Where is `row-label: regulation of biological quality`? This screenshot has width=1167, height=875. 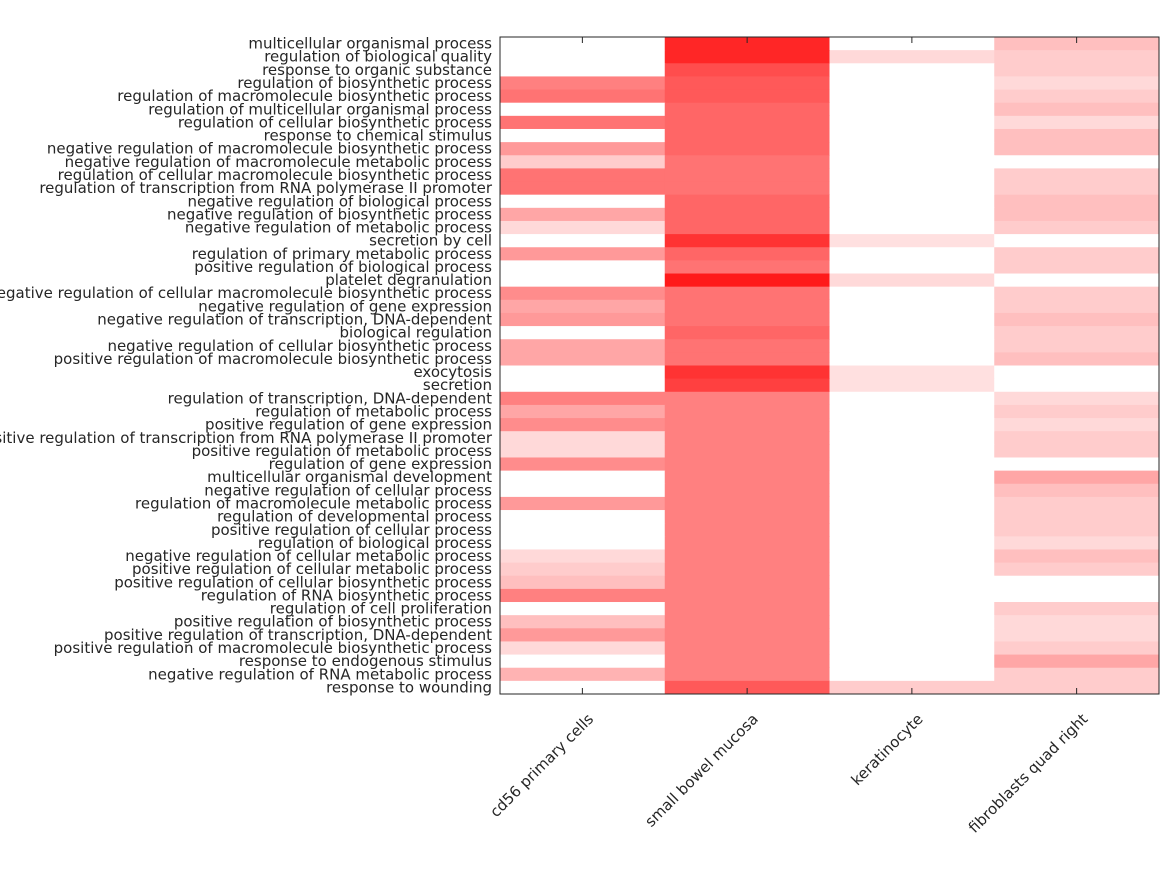 row-label: regulation of biological quality is located at coordinates (378, 57).